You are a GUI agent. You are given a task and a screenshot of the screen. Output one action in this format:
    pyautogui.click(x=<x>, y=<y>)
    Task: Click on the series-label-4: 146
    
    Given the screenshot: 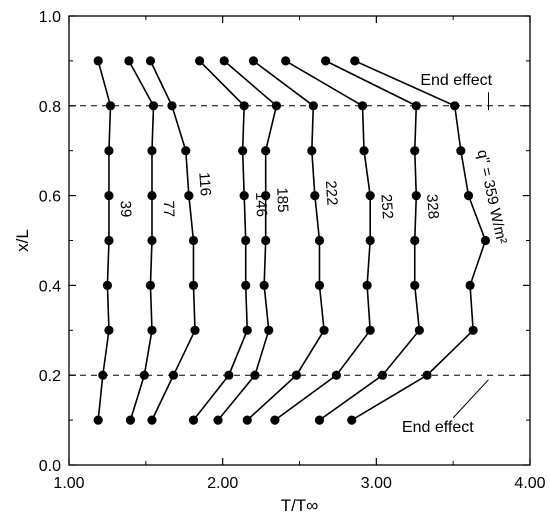 What is the action you would take?
    pyautogui.click(x=261, y=205)
    